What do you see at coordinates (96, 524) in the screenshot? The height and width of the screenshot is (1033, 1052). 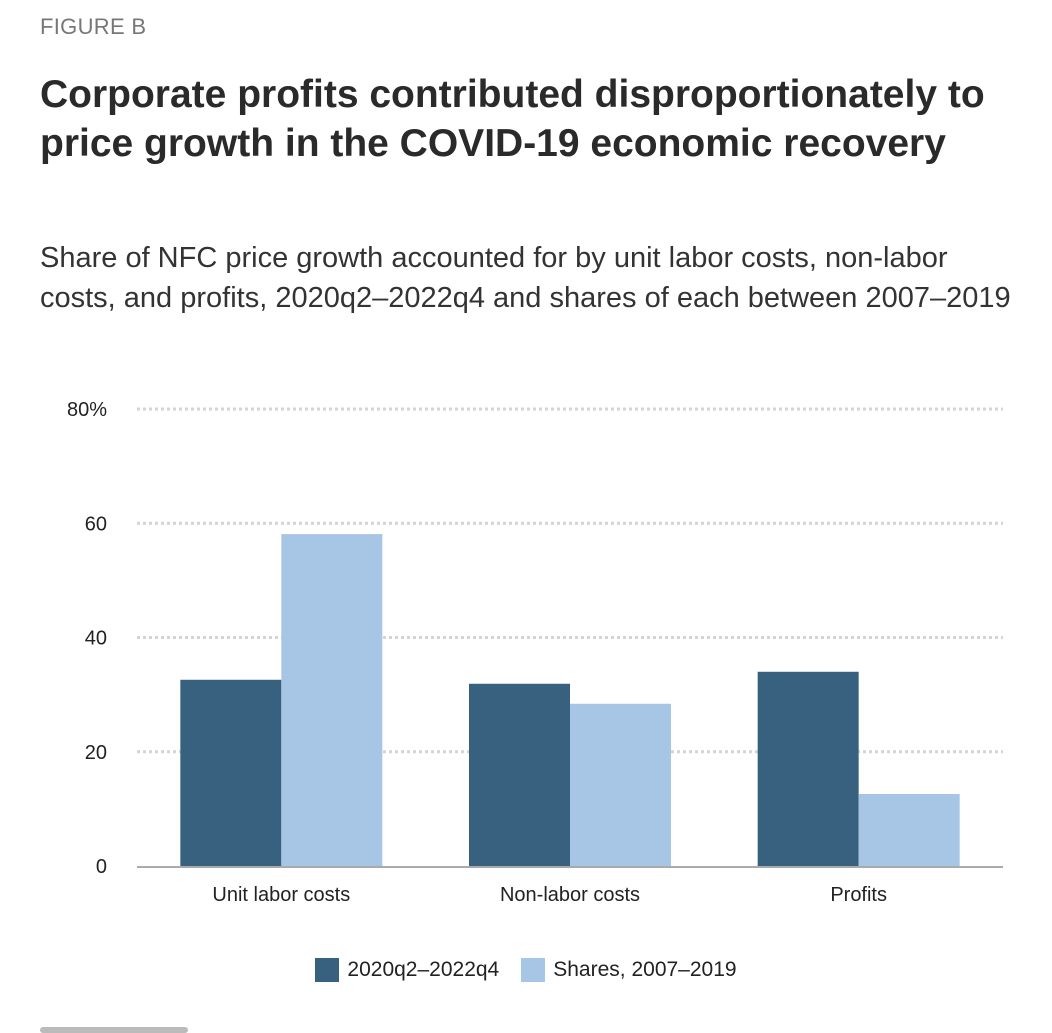 I see `y-tick-label: 60` at bounding box center [96, 524].